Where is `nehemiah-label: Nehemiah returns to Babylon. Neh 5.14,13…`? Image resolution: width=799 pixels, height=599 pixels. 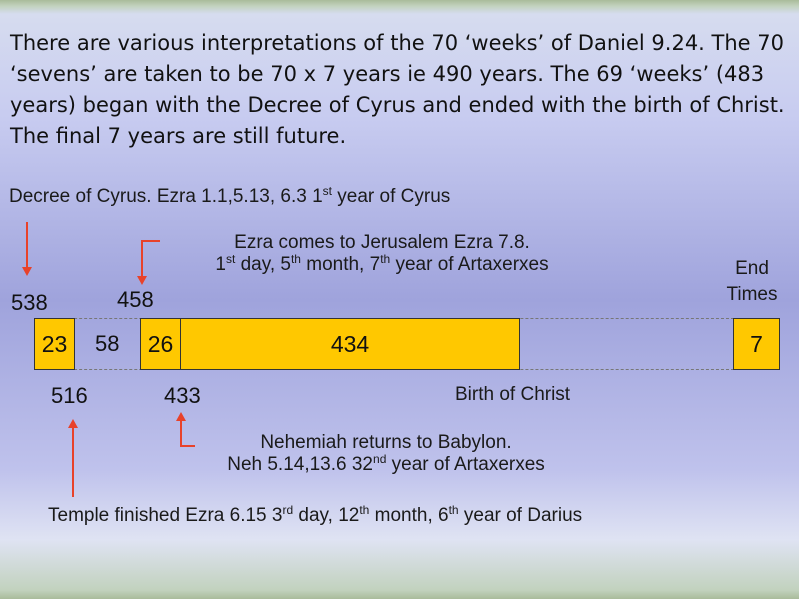
nehemiah-label: Nehemiah returns to Babylon. Neh 5.14,13… is located at coordinates (386, 453).